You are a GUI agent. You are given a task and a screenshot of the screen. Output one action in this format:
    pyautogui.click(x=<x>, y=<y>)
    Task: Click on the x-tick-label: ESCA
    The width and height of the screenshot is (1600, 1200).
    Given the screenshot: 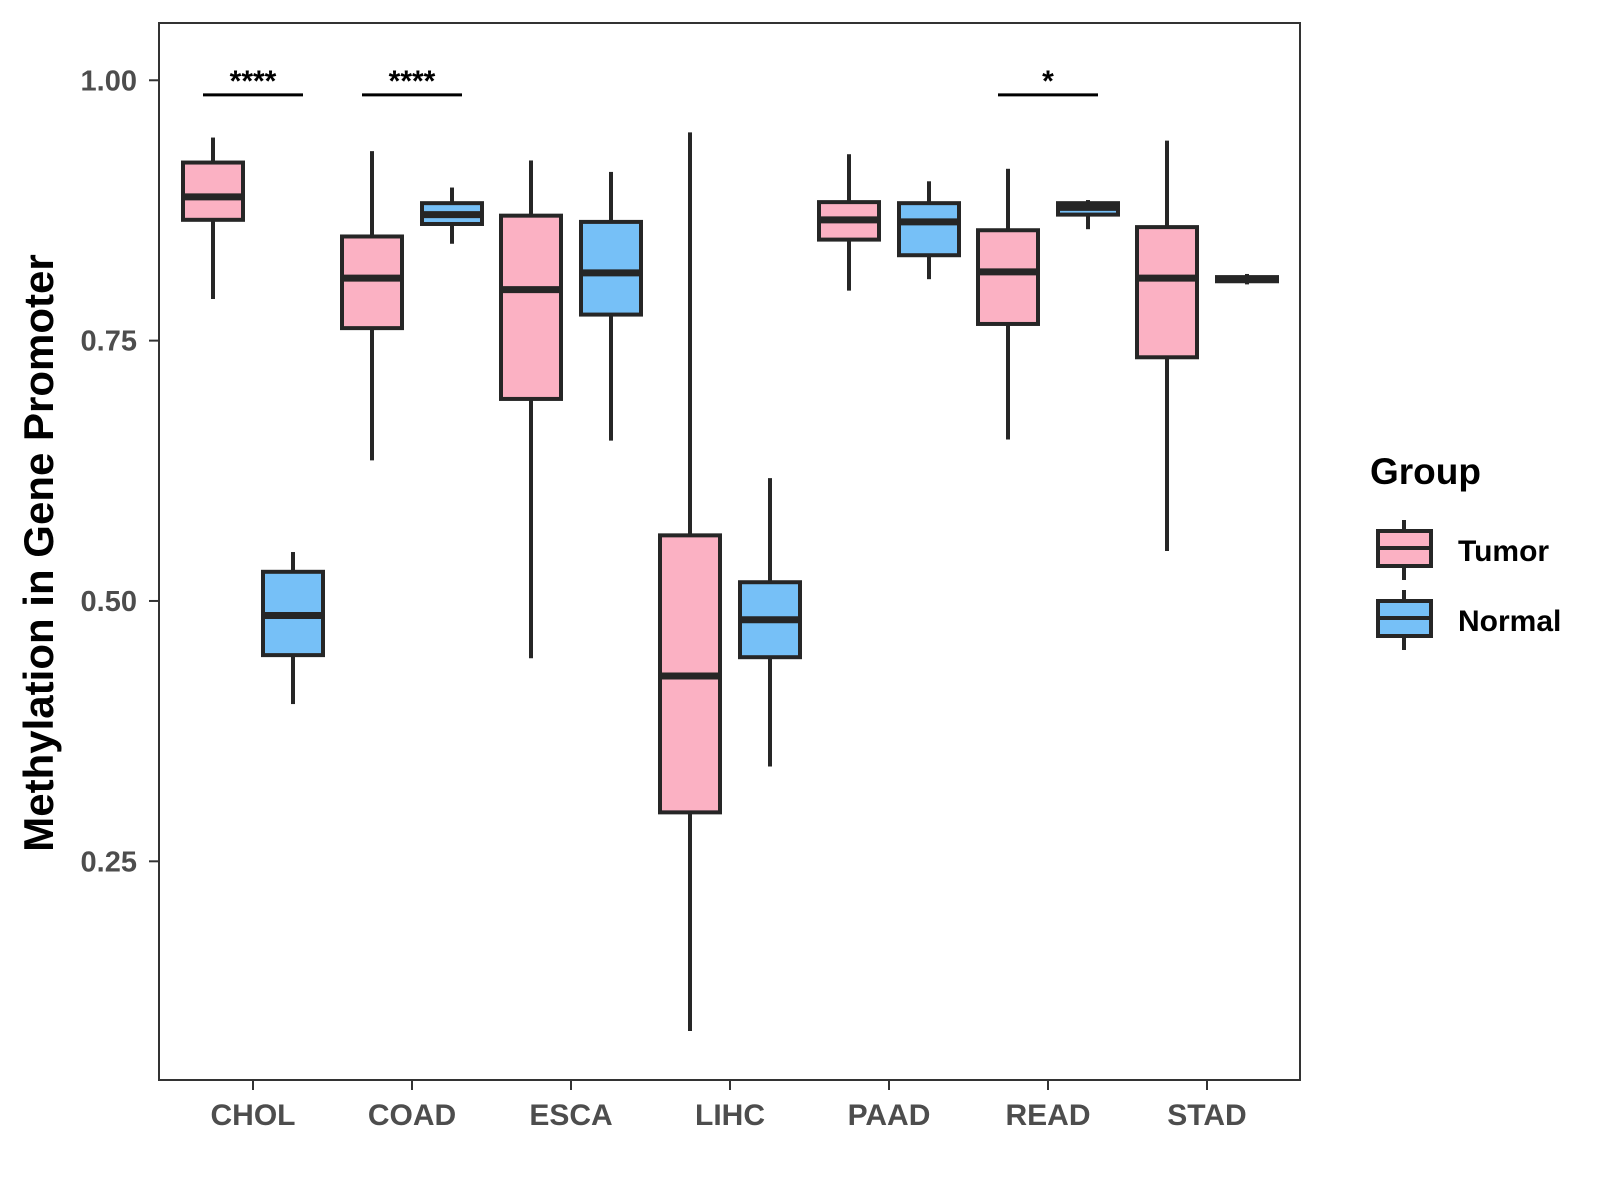 What is the action you would take?
    pyautogui.click(x=570, y=1115)
    